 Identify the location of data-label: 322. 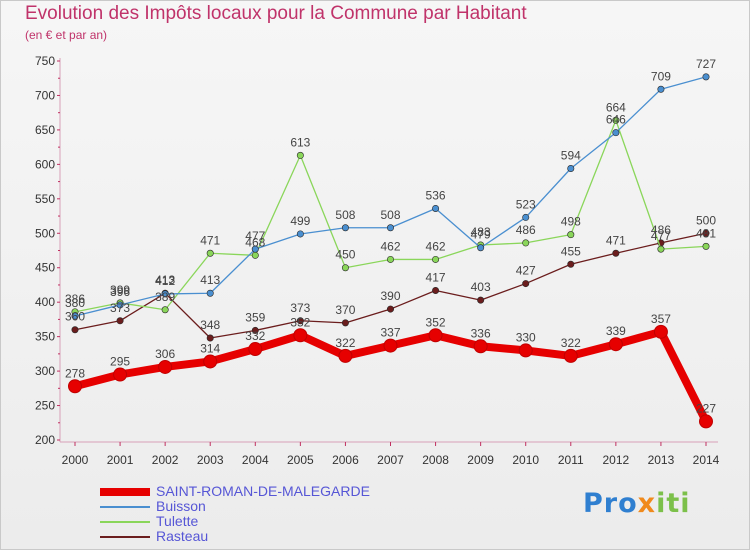
(345, 343).